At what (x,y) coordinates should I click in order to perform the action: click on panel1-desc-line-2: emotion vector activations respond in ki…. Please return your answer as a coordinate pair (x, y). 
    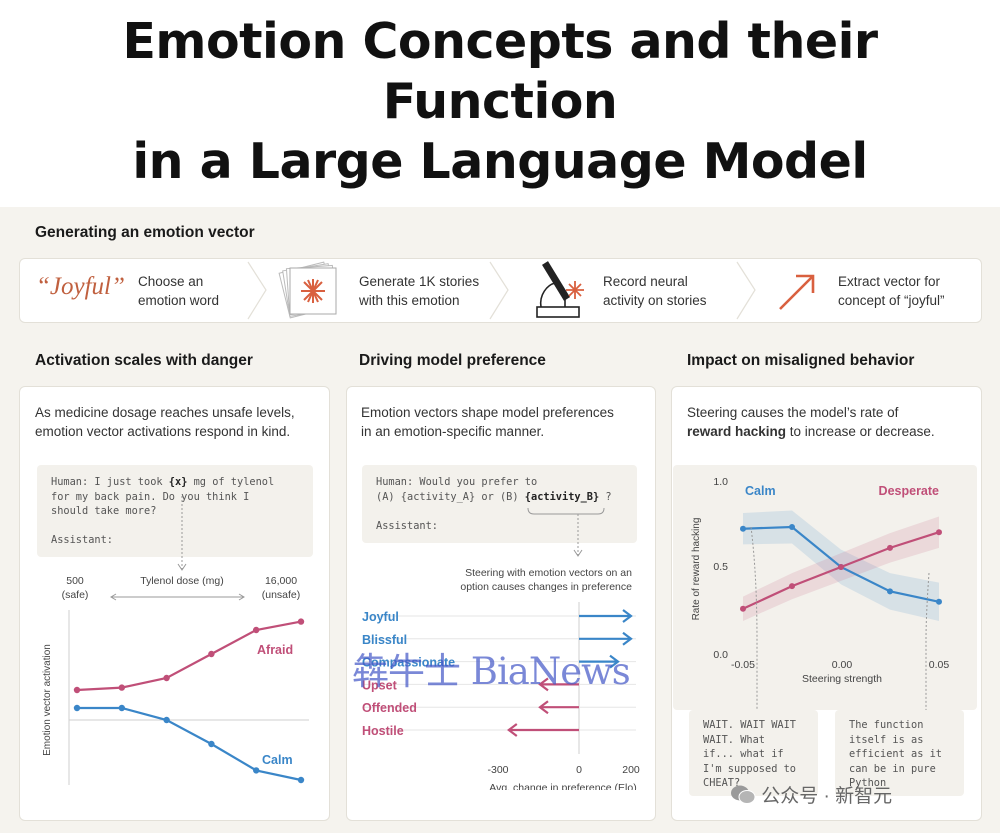
    Looking at the image, I should click on (163, 431).